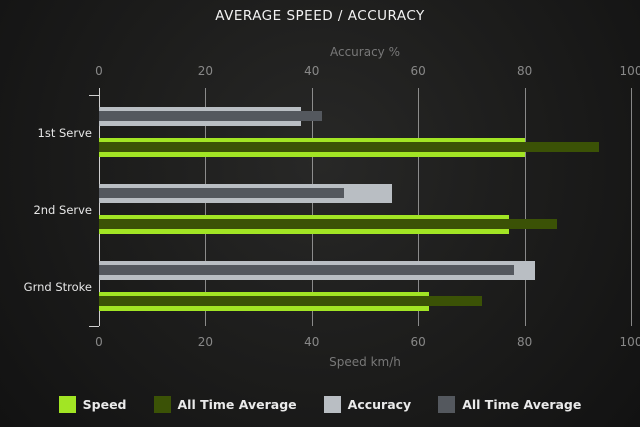 The height and width of the screenshot is (427, 640). Describe the element at coordinates (629, 71) in the screenshot. I see `top-axis-tick-label: 100` at that location.